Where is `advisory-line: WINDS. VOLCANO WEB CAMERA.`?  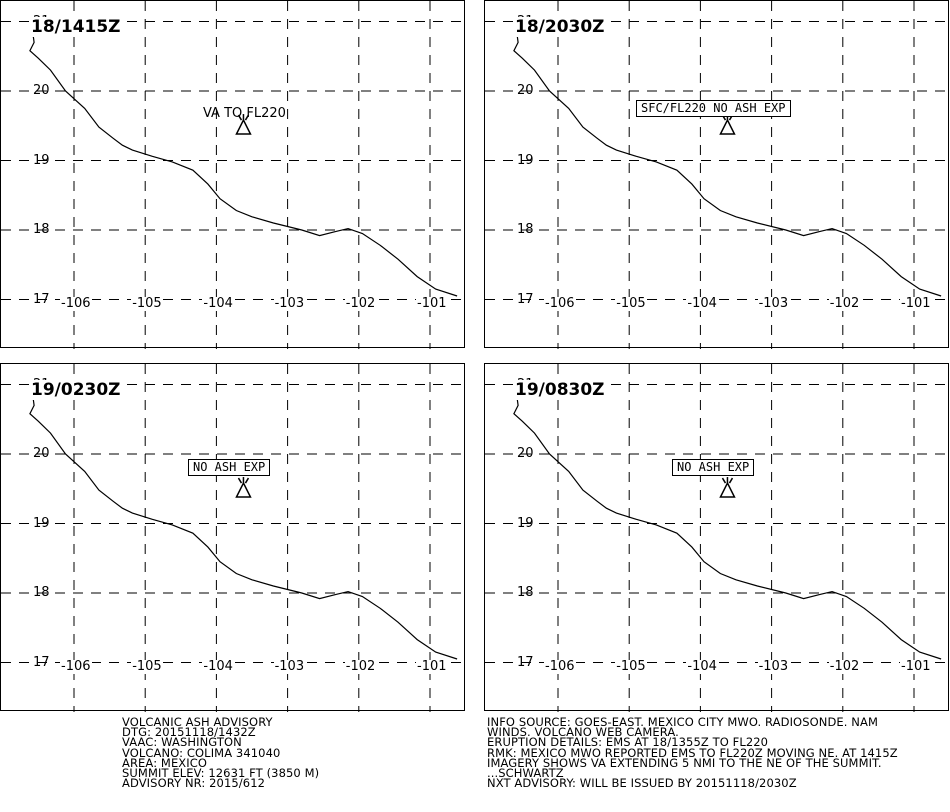
advisory-line: WINDS. VOLCANO WEB CAMERA. is located at coordinates (583, 732).